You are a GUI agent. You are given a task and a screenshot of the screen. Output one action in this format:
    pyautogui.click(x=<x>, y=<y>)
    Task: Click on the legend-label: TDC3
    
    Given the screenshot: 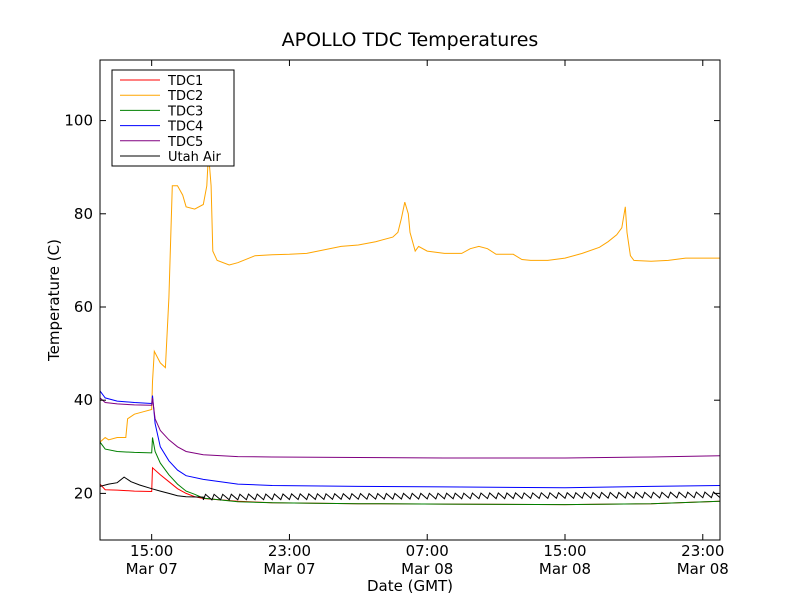 What is the action you would take?
    pyautogui.click(x=185, y=111)
    